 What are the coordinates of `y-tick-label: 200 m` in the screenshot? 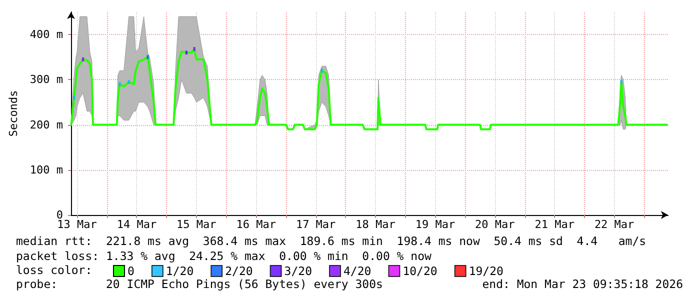 It's located at (47, 125).